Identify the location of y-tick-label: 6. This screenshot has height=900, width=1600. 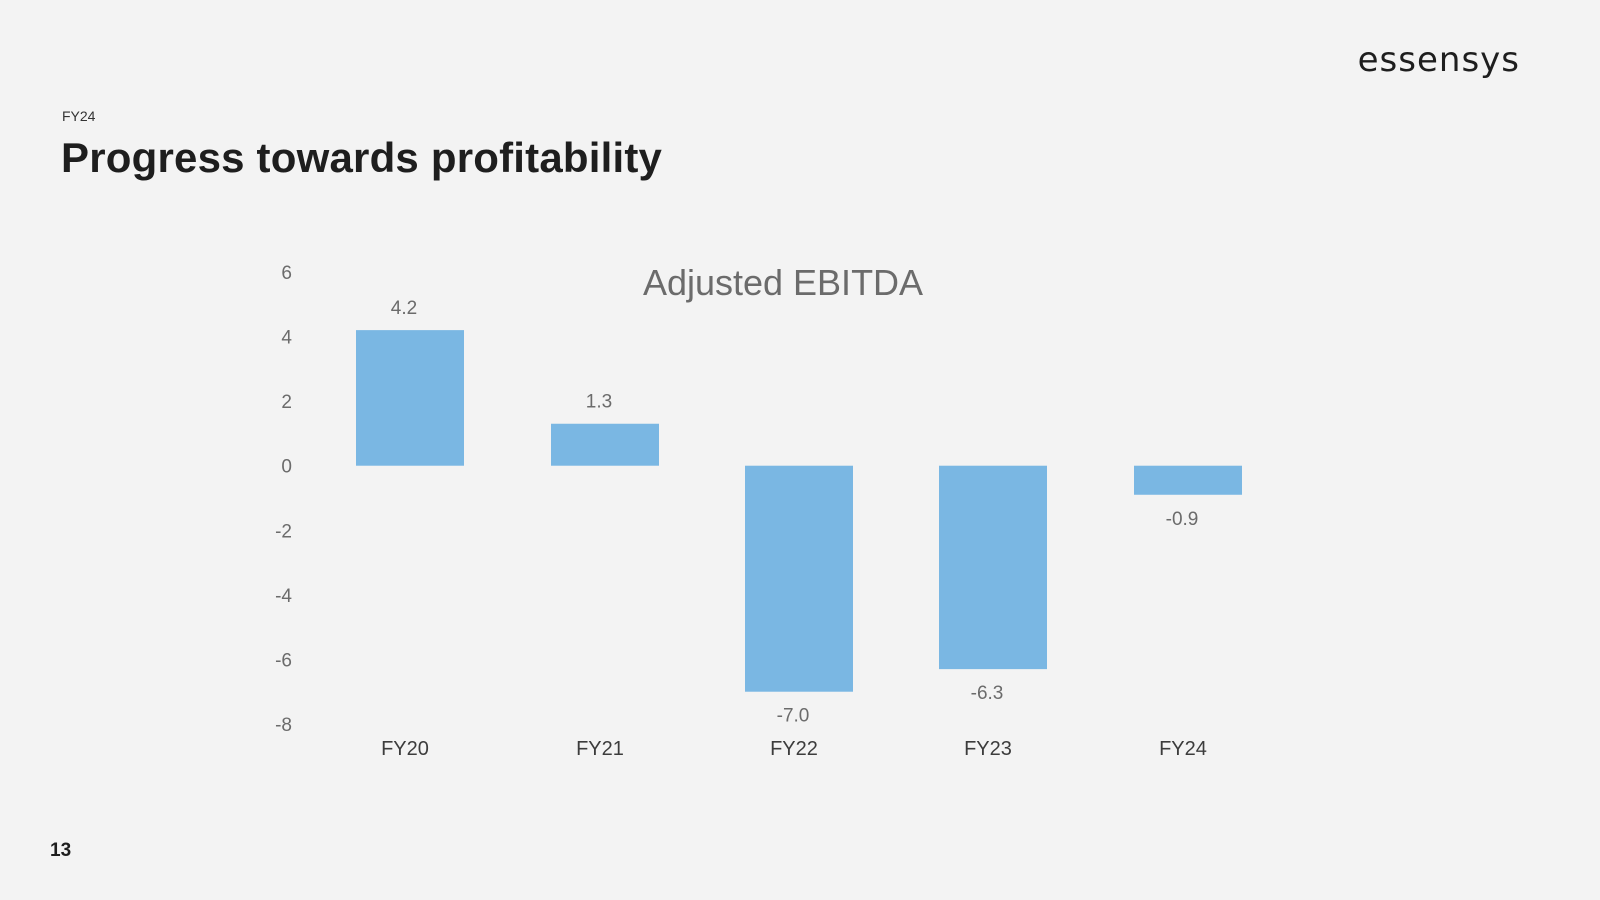
(286, 273).